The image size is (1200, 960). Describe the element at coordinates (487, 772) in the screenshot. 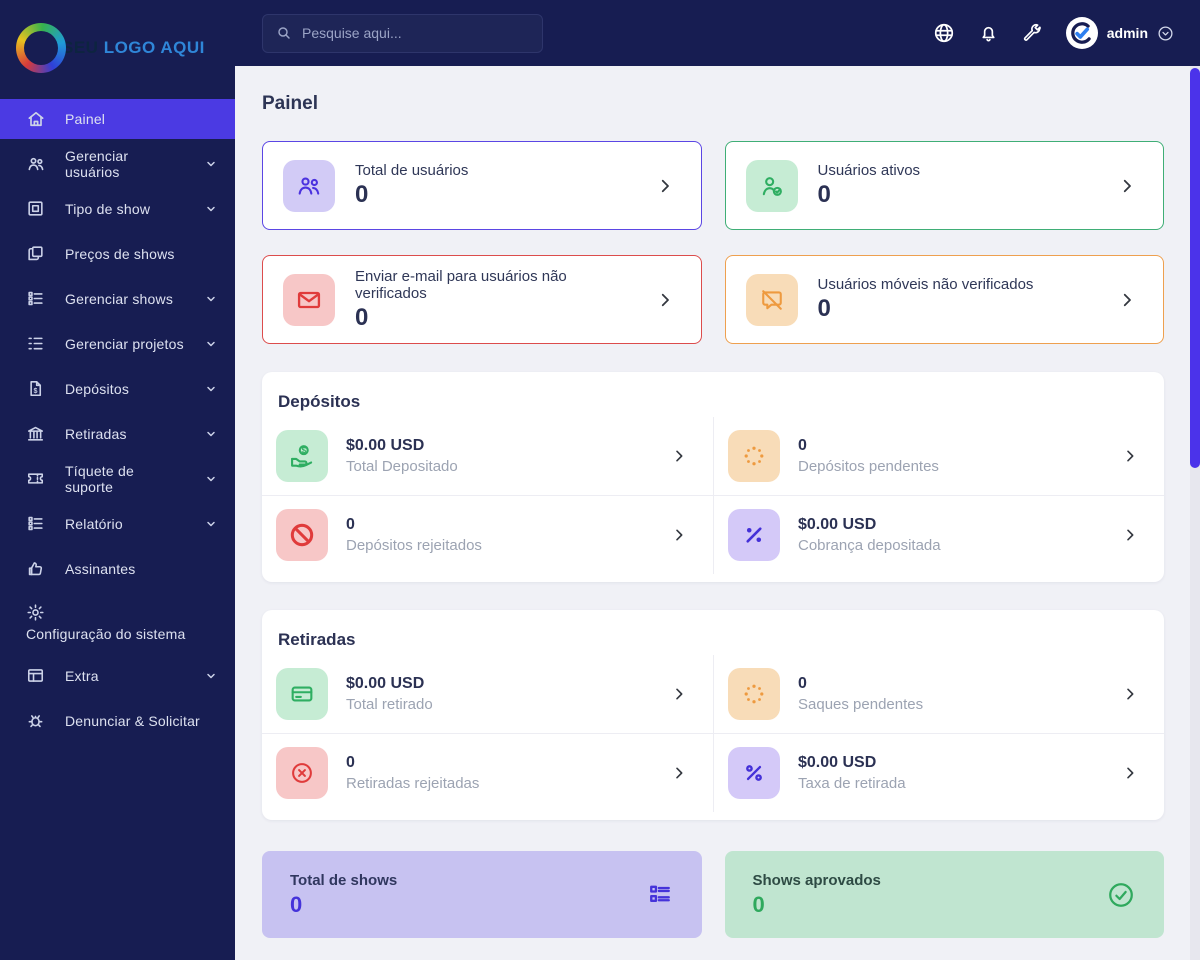

I see `item-retiradas-rejeitadas: 0 Retiradas rejeitadas` at that location.